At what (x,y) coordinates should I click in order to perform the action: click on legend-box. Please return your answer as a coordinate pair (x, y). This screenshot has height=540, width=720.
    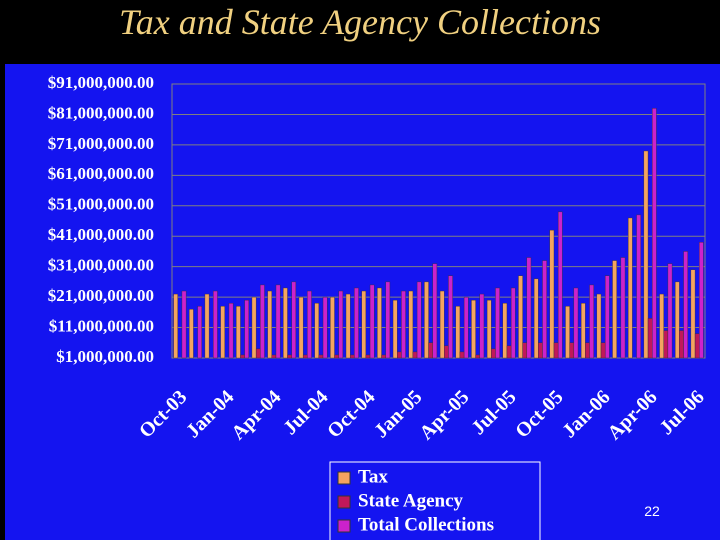
    Looking at the image, I should click on (435, 500).